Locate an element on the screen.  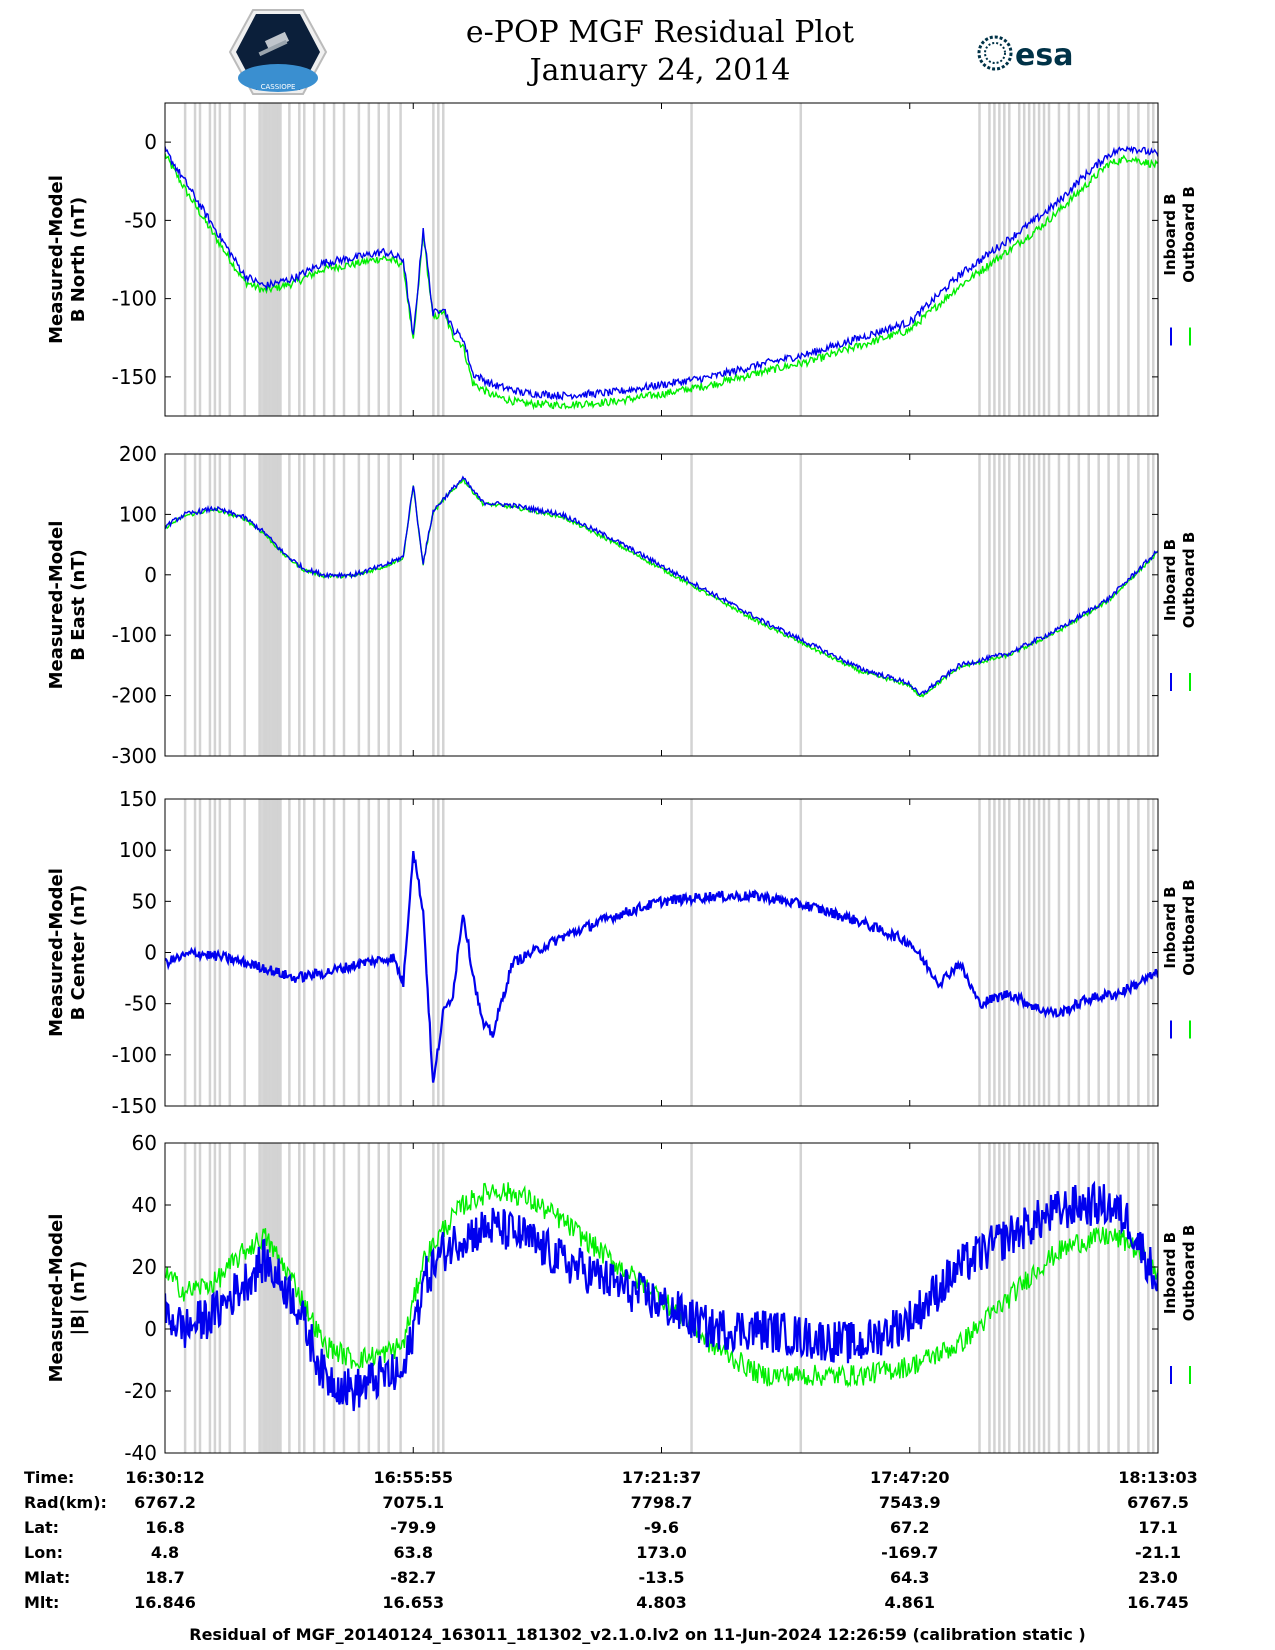
y-tick-label: -50 is located at coordinates (140, 1004).